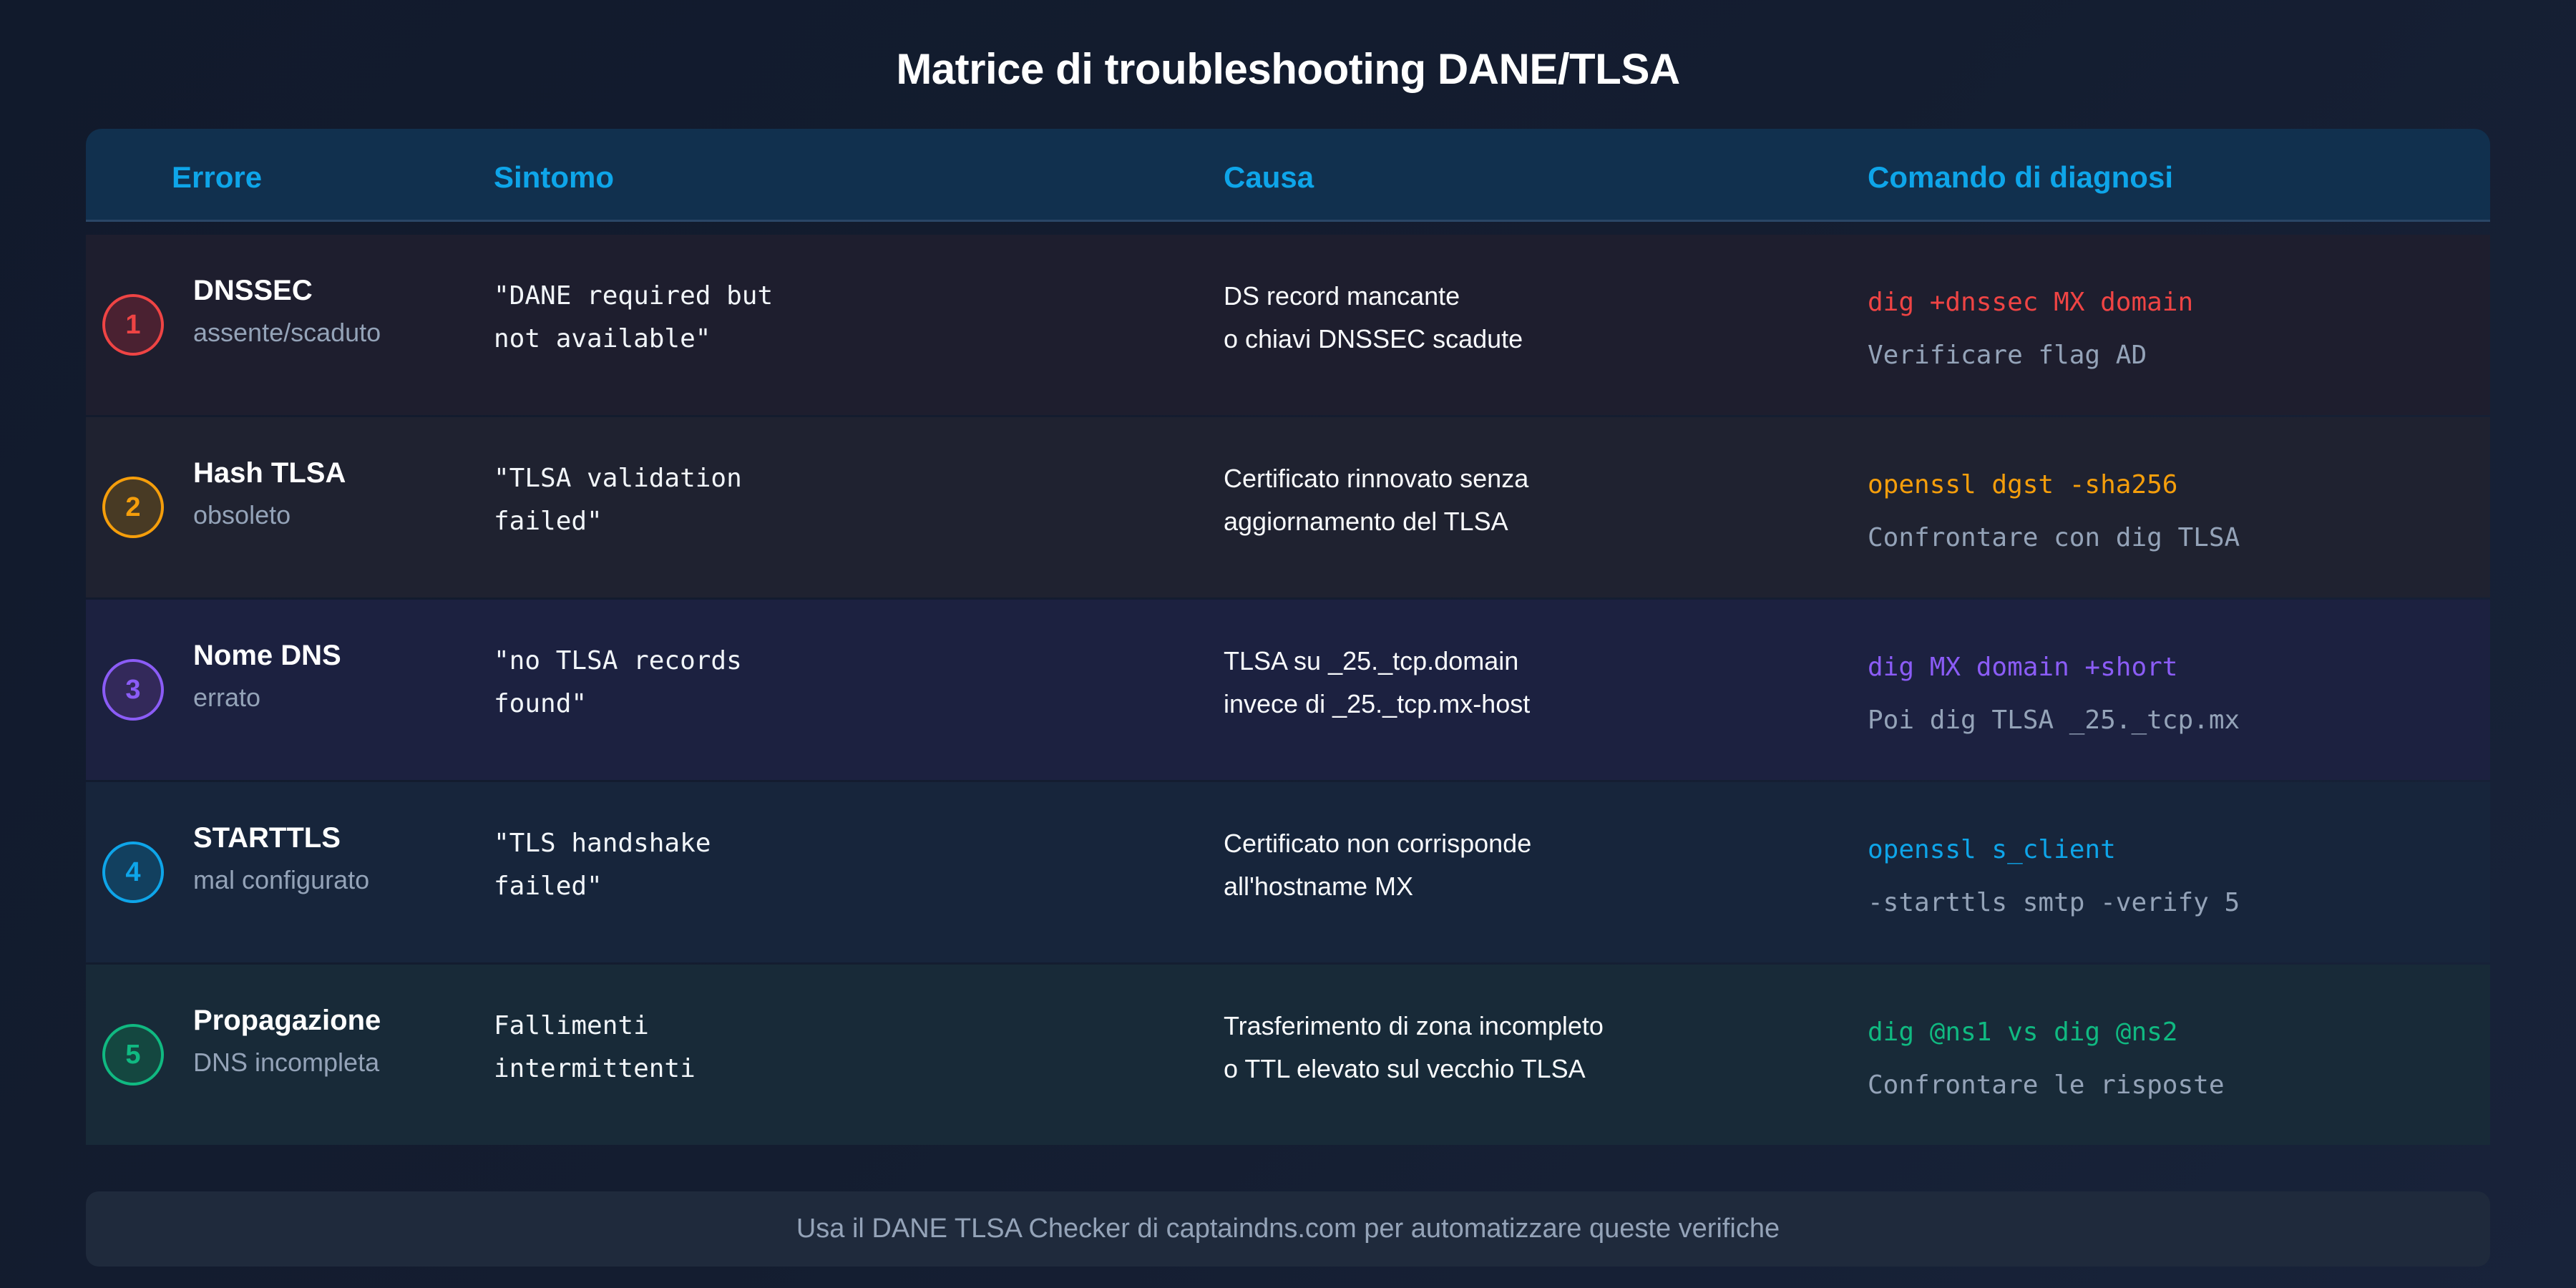  Describe the element at coordinates (2023, 667) in the screenshot. I see `diagnostic-command: dig MX domain +short` at that location.